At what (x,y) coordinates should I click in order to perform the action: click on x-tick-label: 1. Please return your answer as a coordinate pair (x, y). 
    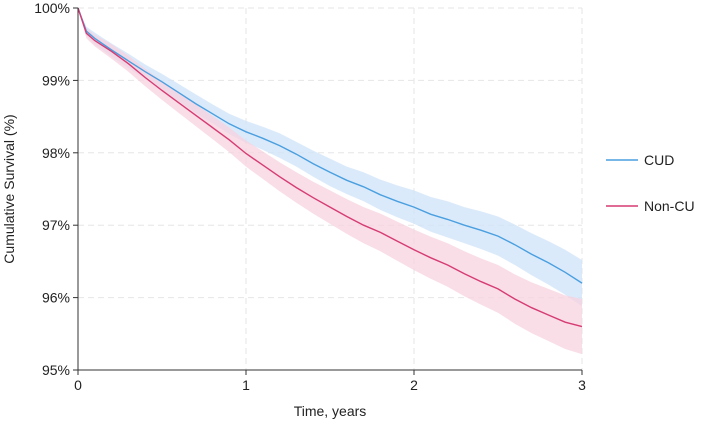
    Looking at the image, I should click on (246, 385).